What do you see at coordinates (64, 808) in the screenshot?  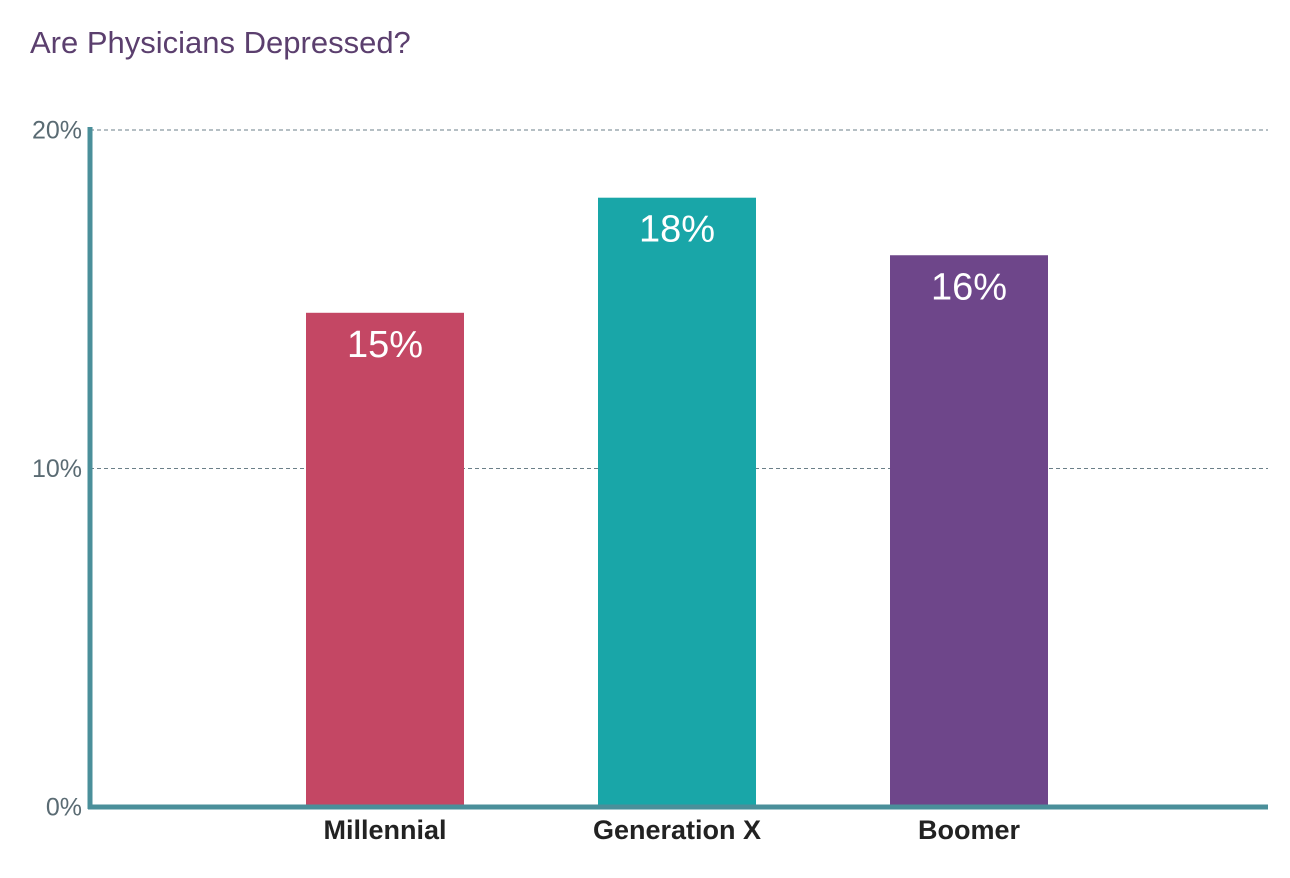 I see `y-tick-label: 0%` at bounding box center [64, 808].